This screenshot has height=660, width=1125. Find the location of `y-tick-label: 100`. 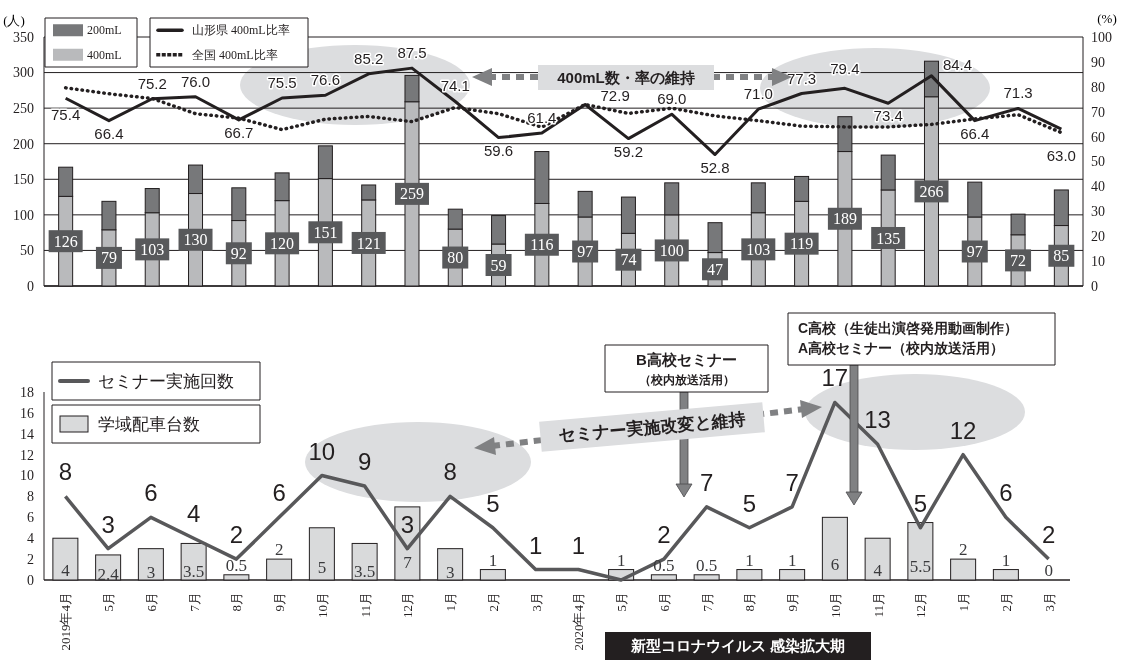

y-tick-label: 100 is located at coordinates (23, 215).